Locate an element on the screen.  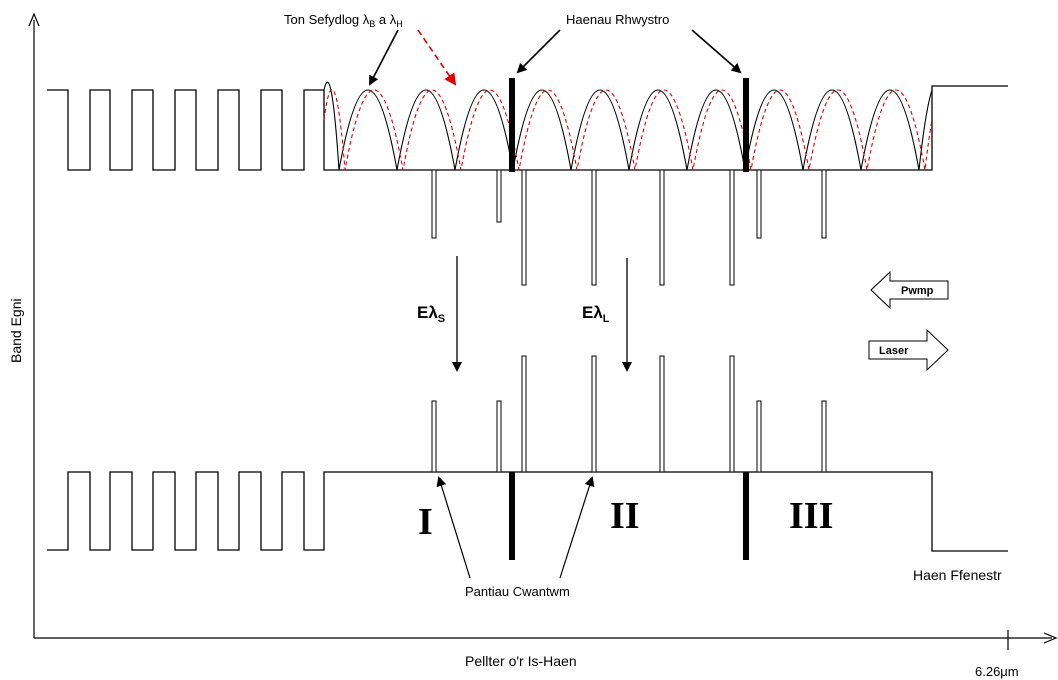
standing-wave-primary is located at coordinates (628, 126).